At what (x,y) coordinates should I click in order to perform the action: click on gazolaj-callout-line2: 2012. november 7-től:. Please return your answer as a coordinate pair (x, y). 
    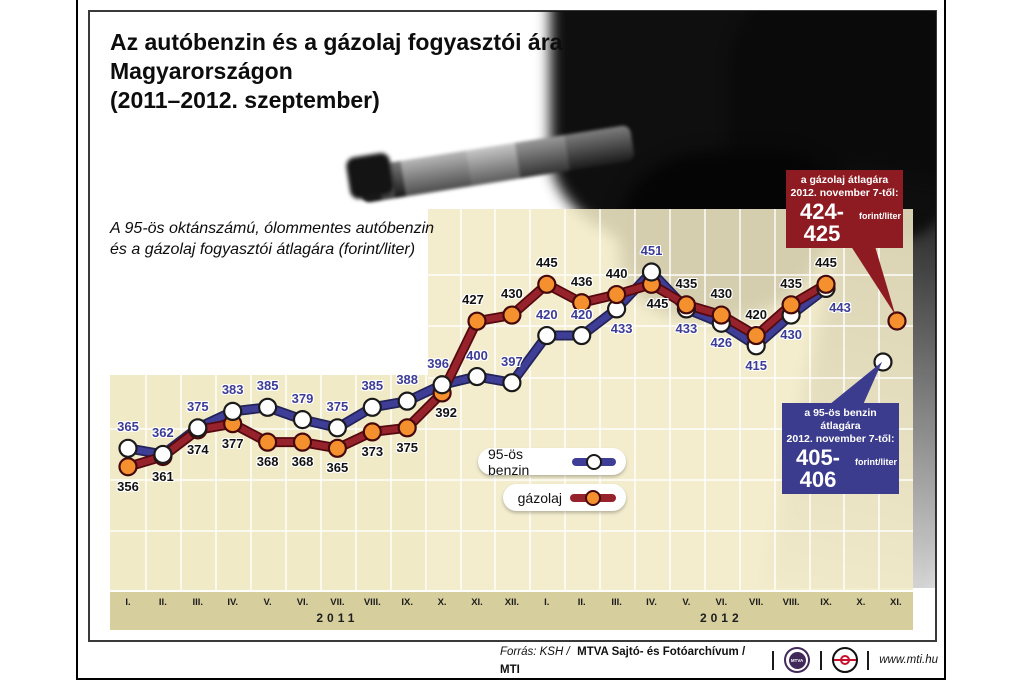
    Looking at the image, I should click on (844, 193).